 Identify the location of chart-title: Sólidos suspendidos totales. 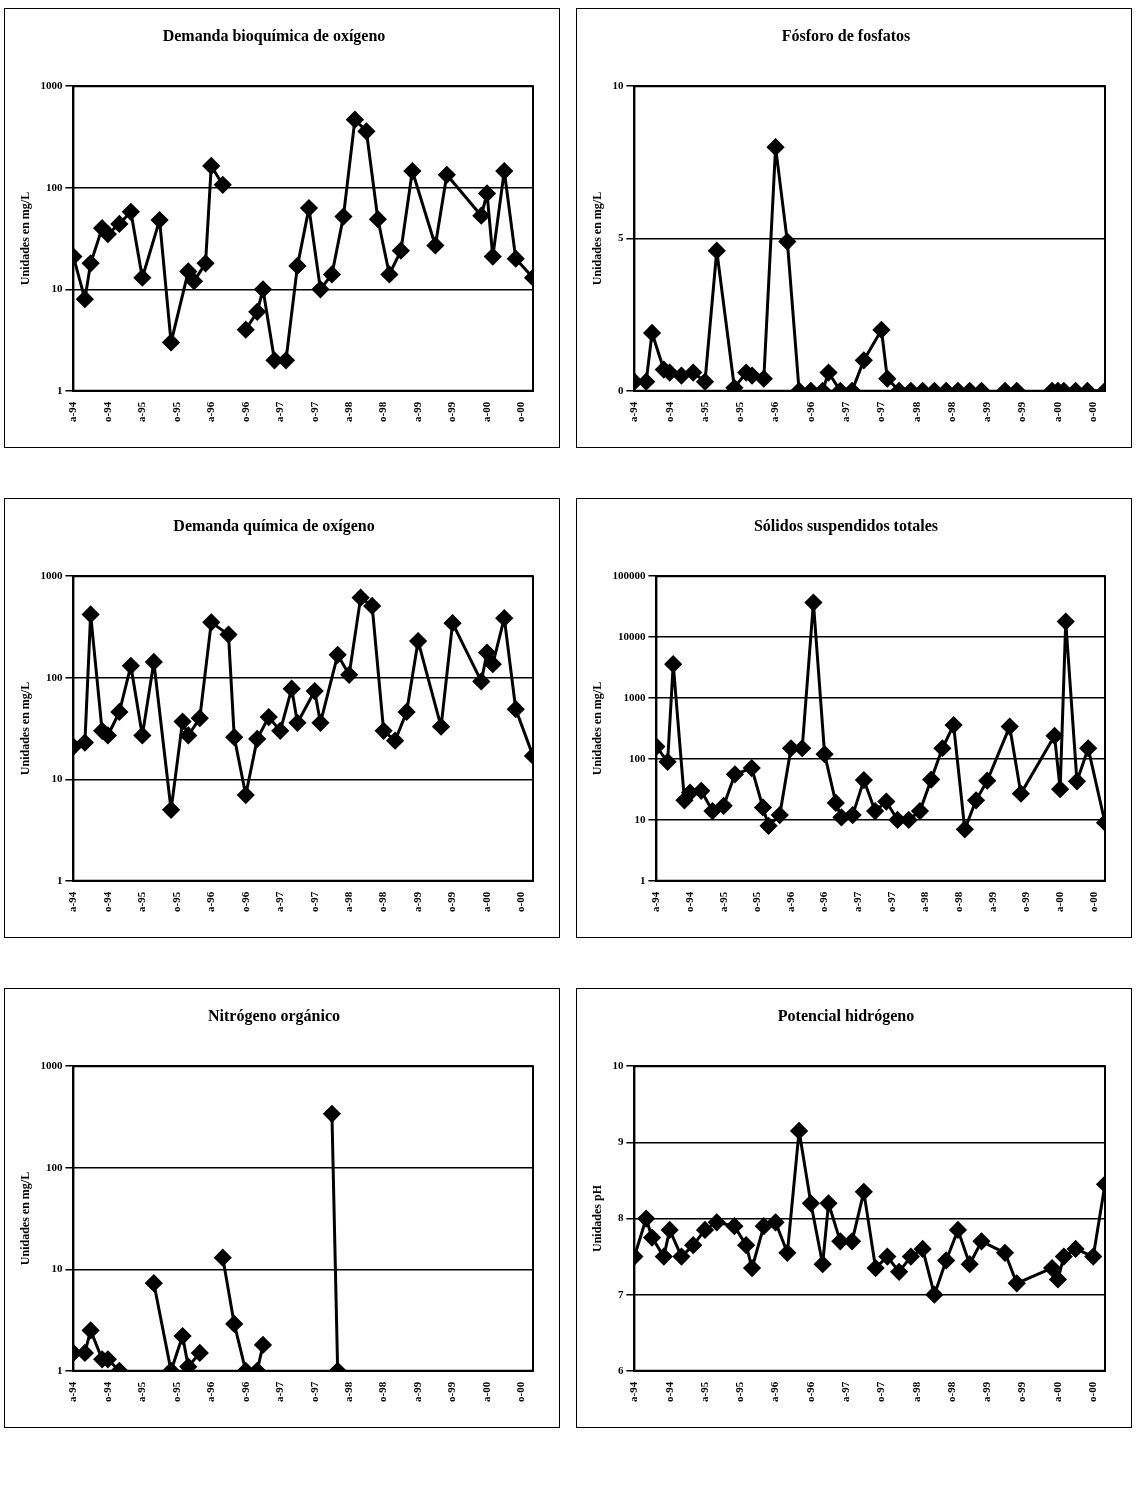
(846, 525).